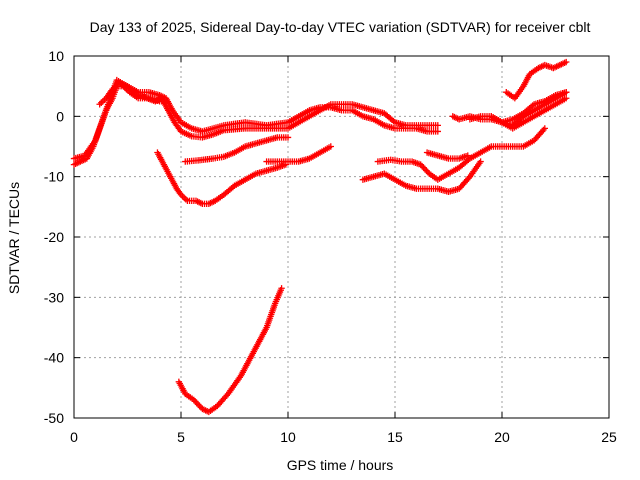  Describe the element at coordinates (395, 437) in the screenshot. I see `x-tick-label: 15` at that location.